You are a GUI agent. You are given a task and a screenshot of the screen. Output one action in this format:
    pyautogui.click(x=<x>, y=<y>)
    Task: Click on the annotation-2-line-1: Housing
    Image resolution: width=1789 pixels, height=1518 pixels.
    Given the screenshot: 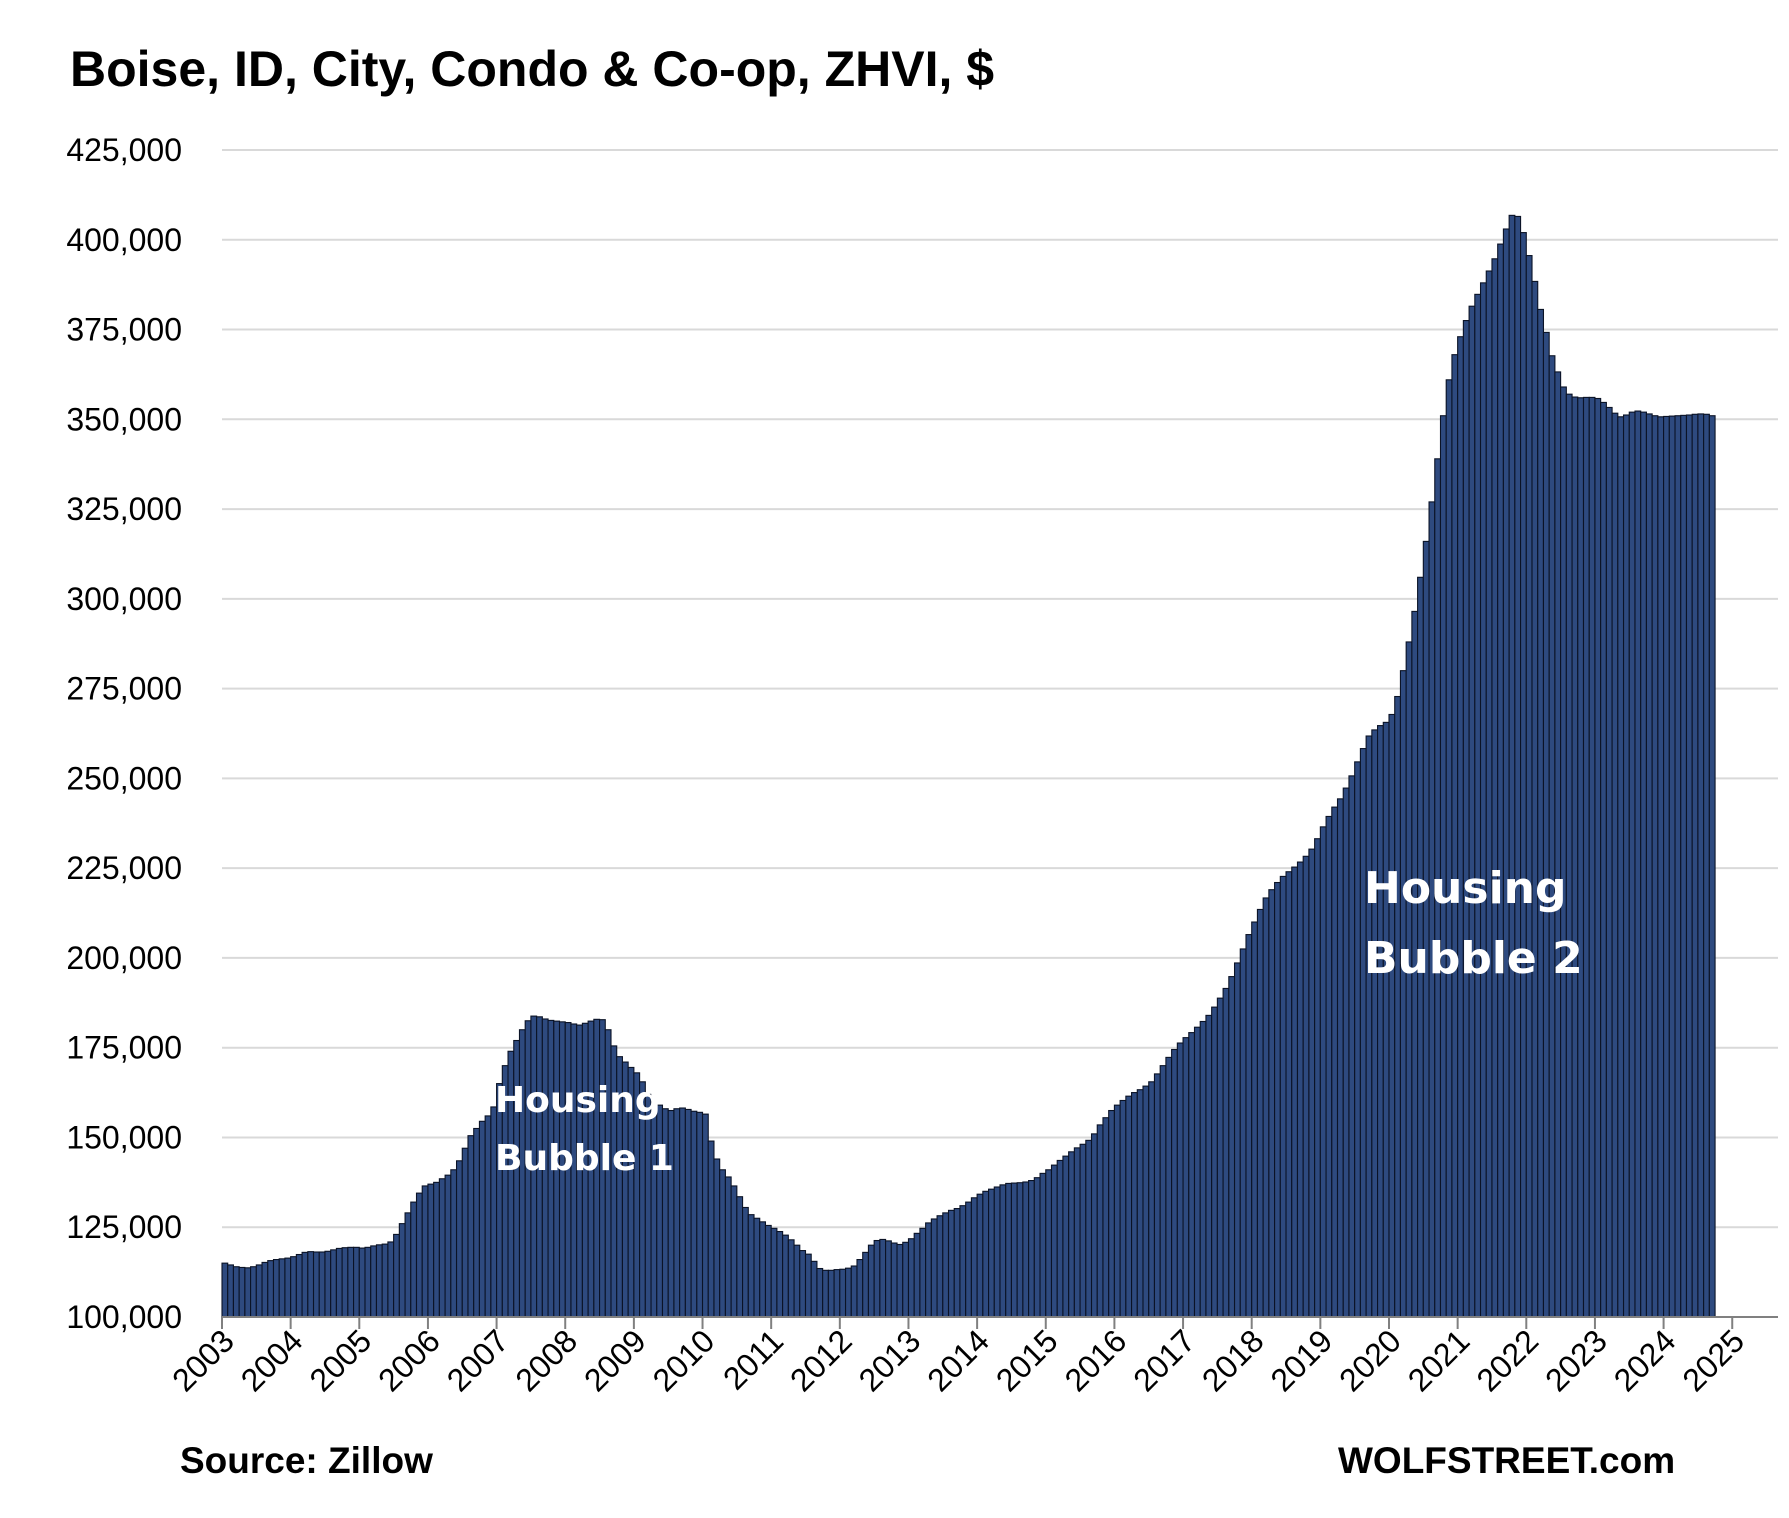 What is the action you would take?
    pyautogui.click(x=1465, y=888)
    